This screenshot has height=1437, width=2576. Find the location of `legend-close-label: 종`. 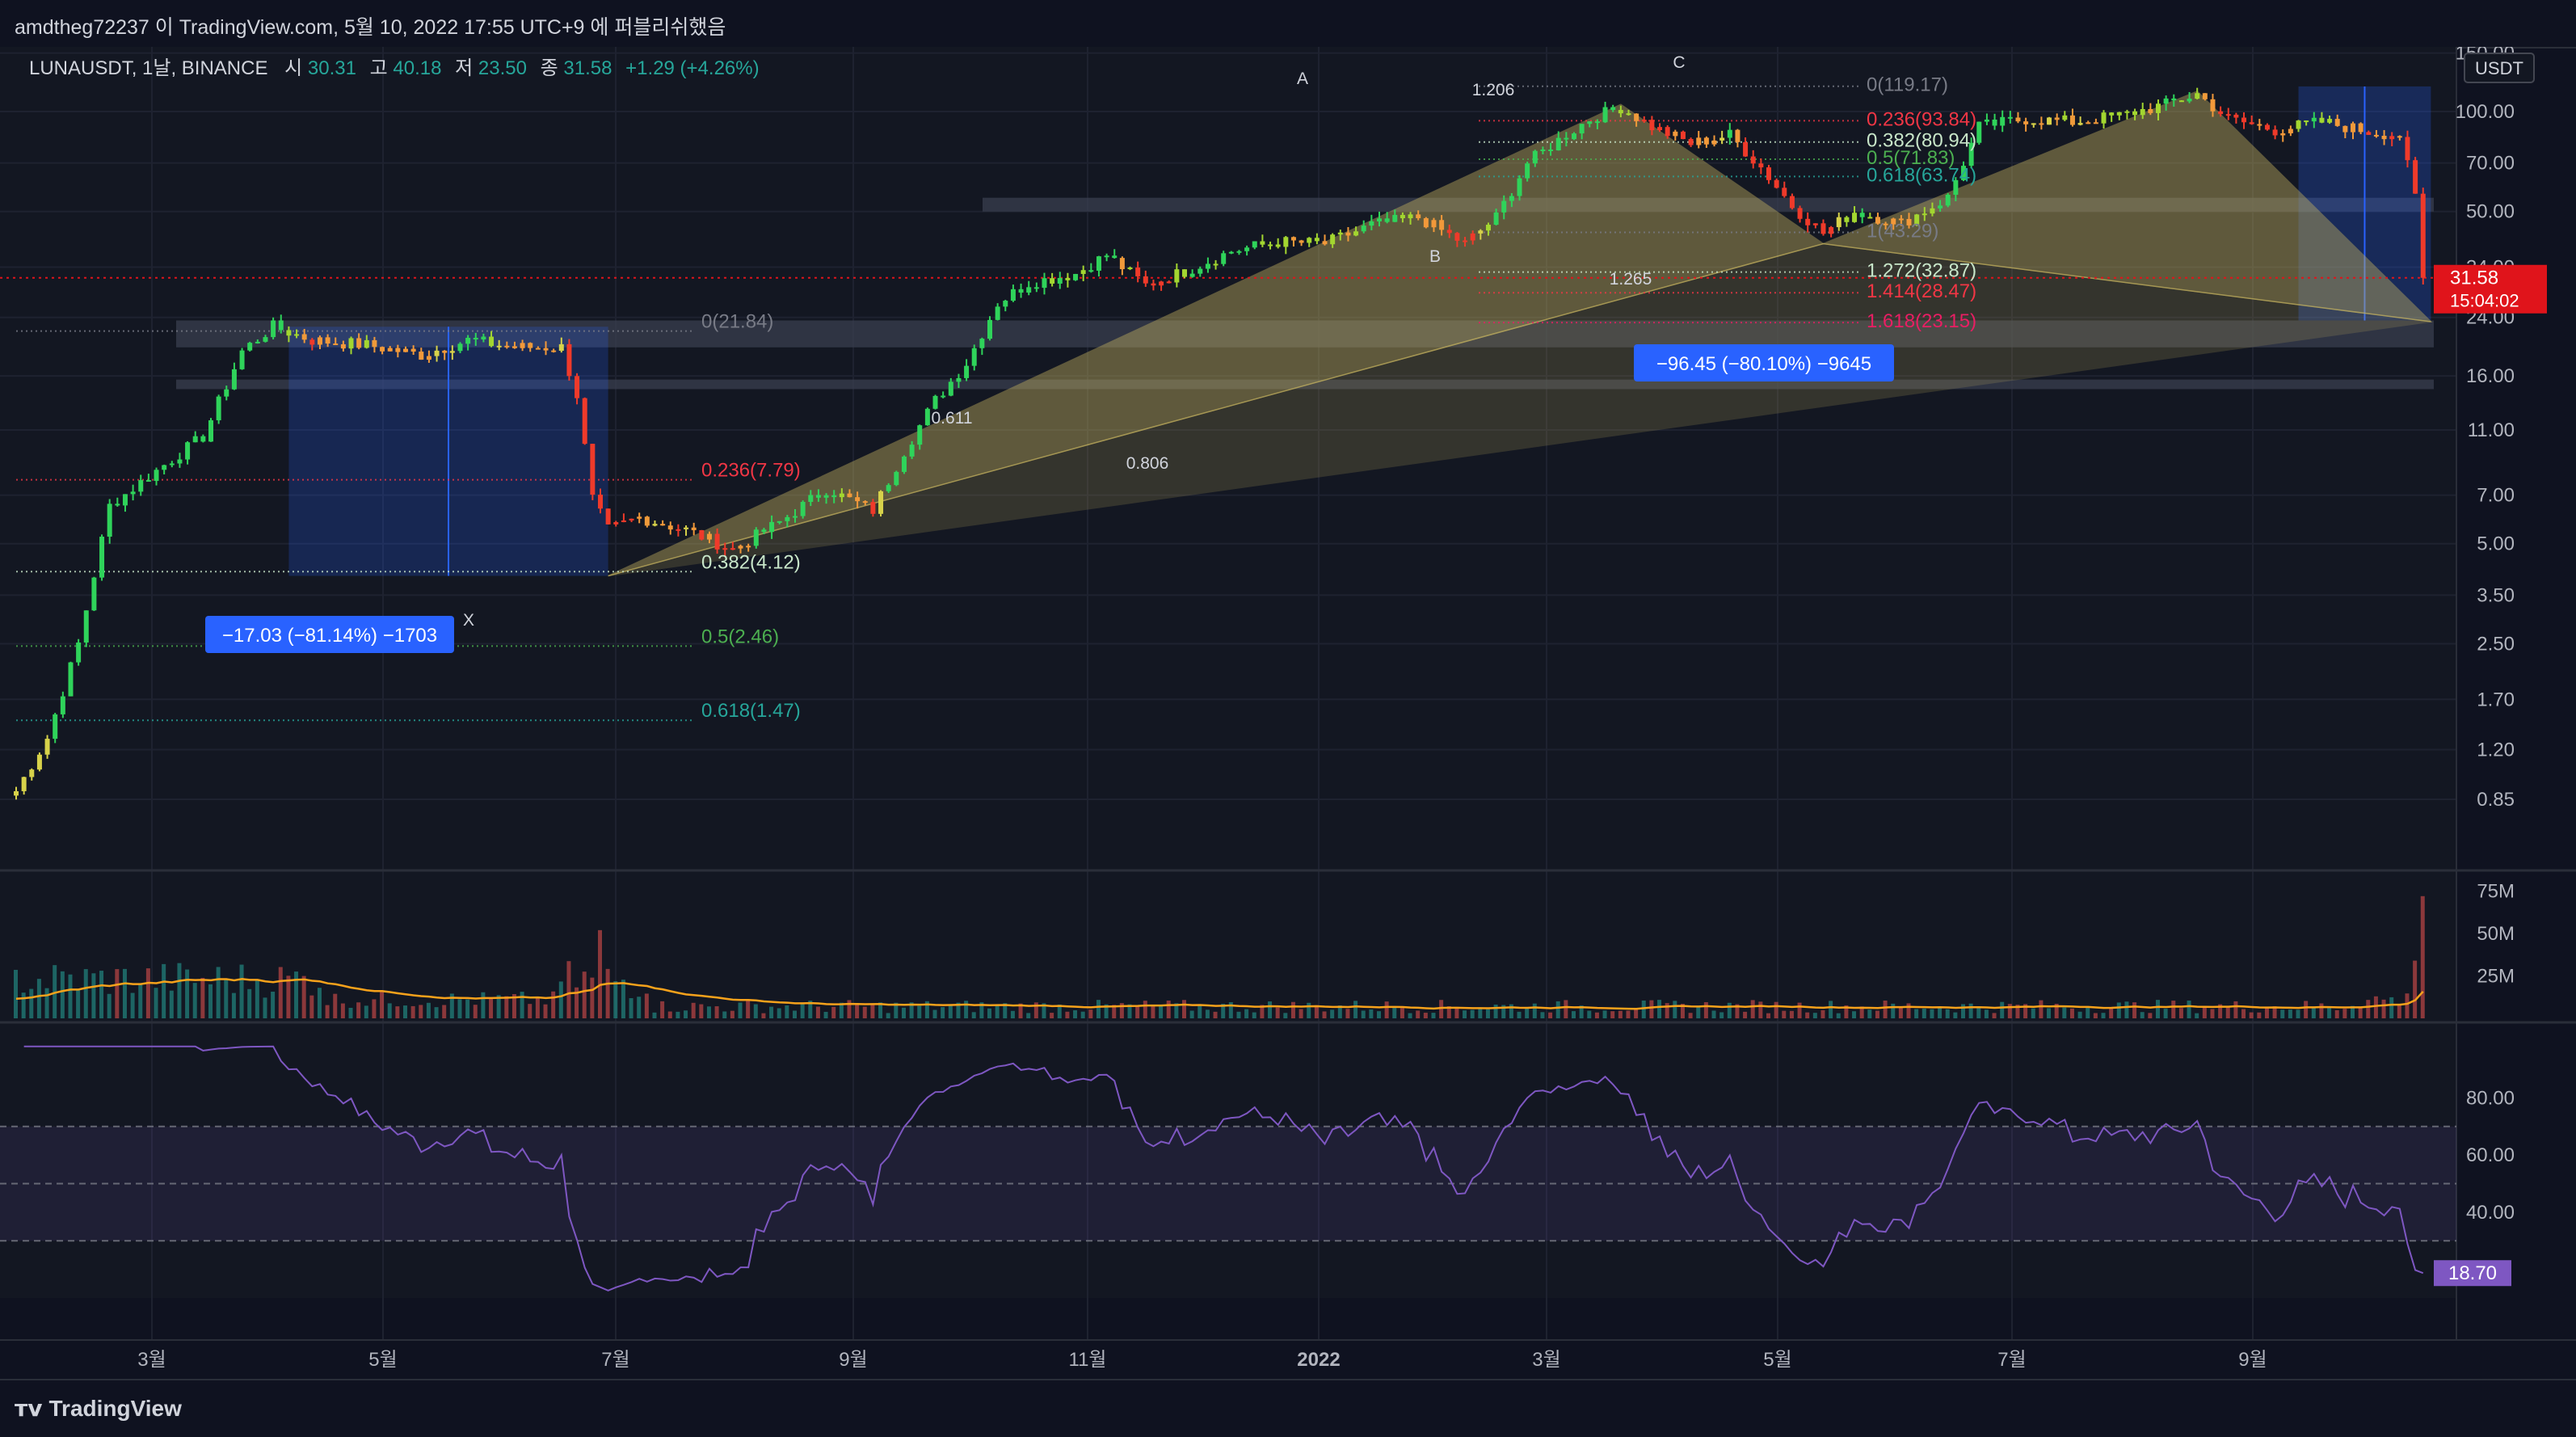

legend-close-label: 종 is located at coordinates (549, 68).